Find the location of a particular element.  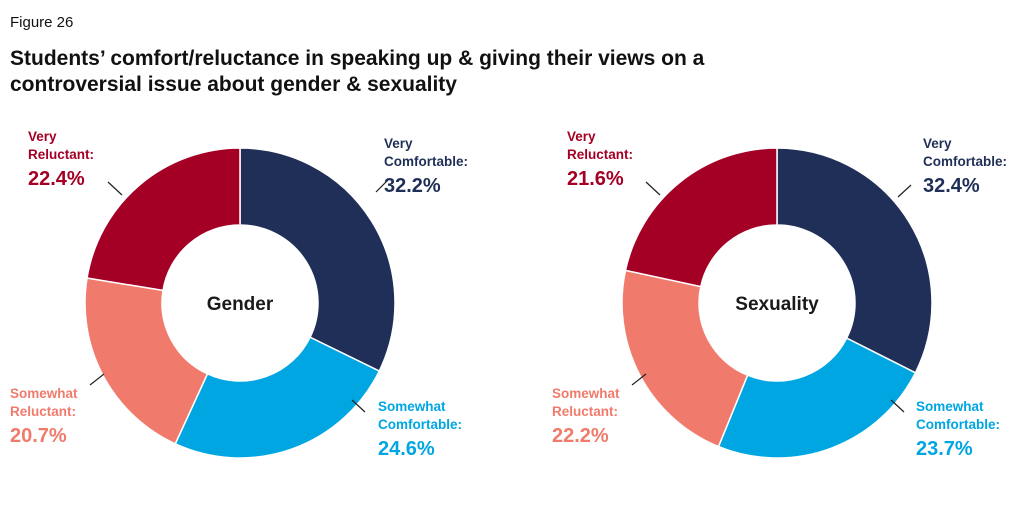

figure-label: Figure 26 is located at coordinates (42, 22).